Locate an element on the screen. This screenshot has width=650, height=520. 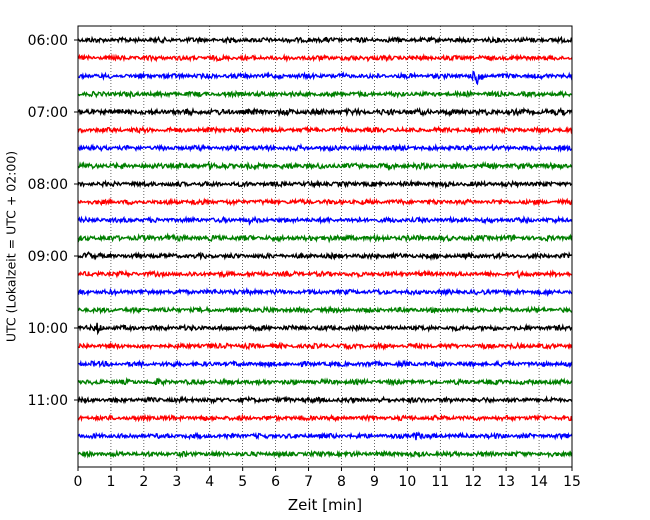
x-tick-label: 5 is located at coordinates (242, 482).